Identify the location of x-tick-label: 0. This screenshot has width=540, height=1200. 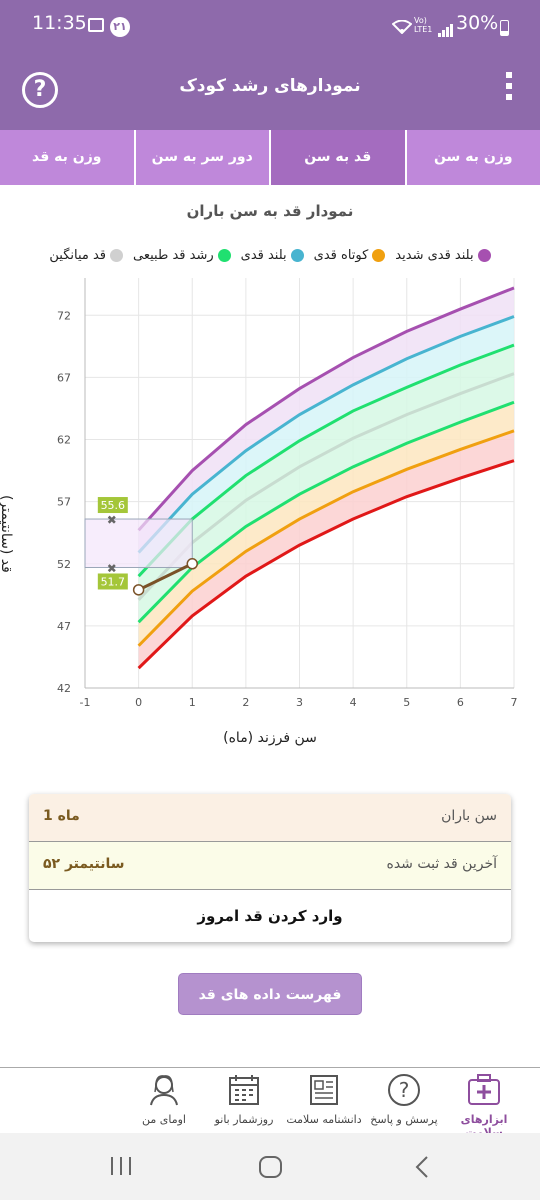
(138, 702).